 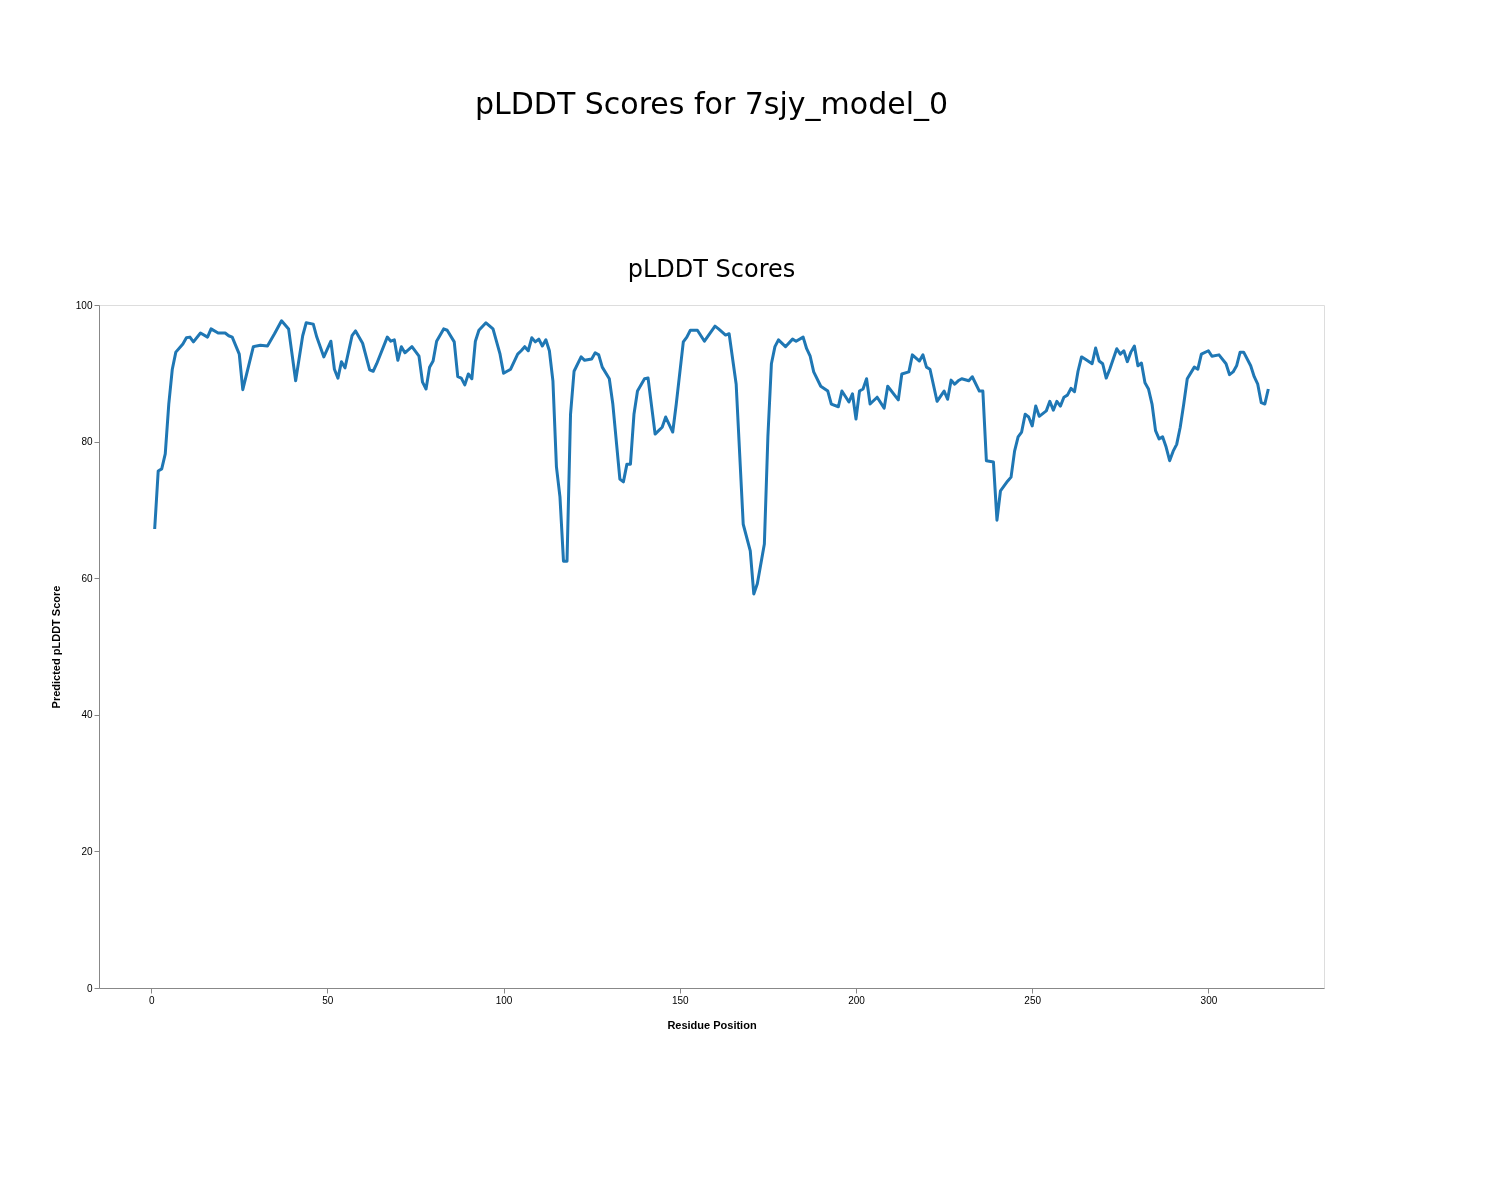 What do you see at coordinates (1209, 1000) in the screenshot?
I see `x-tick-label: 300` at bounding box center [1209, 1000].